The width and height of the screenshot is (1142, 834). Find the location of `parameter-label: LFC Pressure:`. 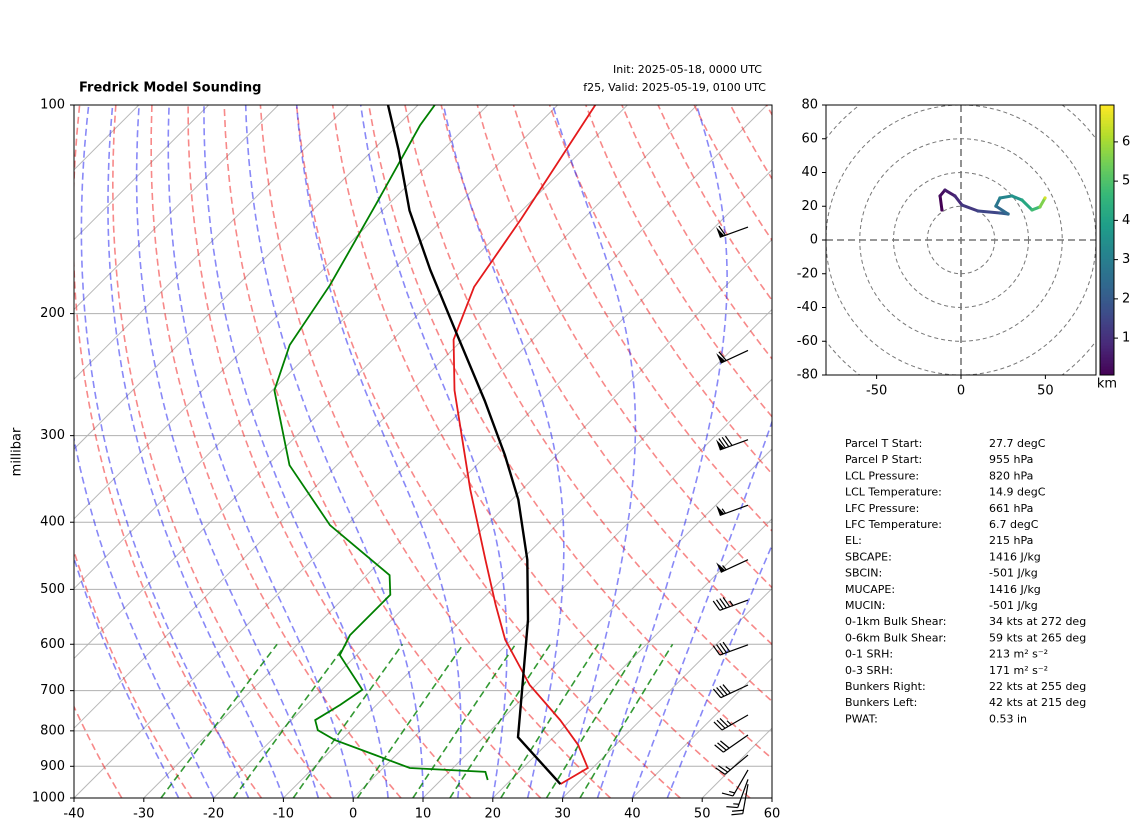

parameter-label: LFC Pressure: is located at coordinates (882, 508).